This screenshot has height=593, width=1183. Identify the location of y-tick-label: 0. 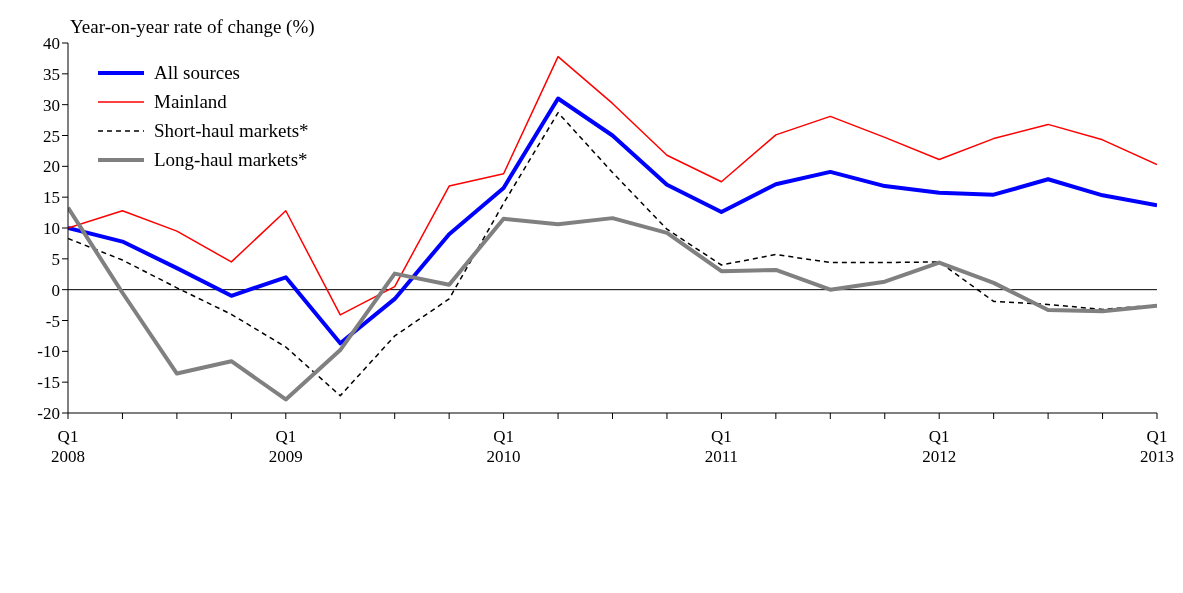
(55, 290).